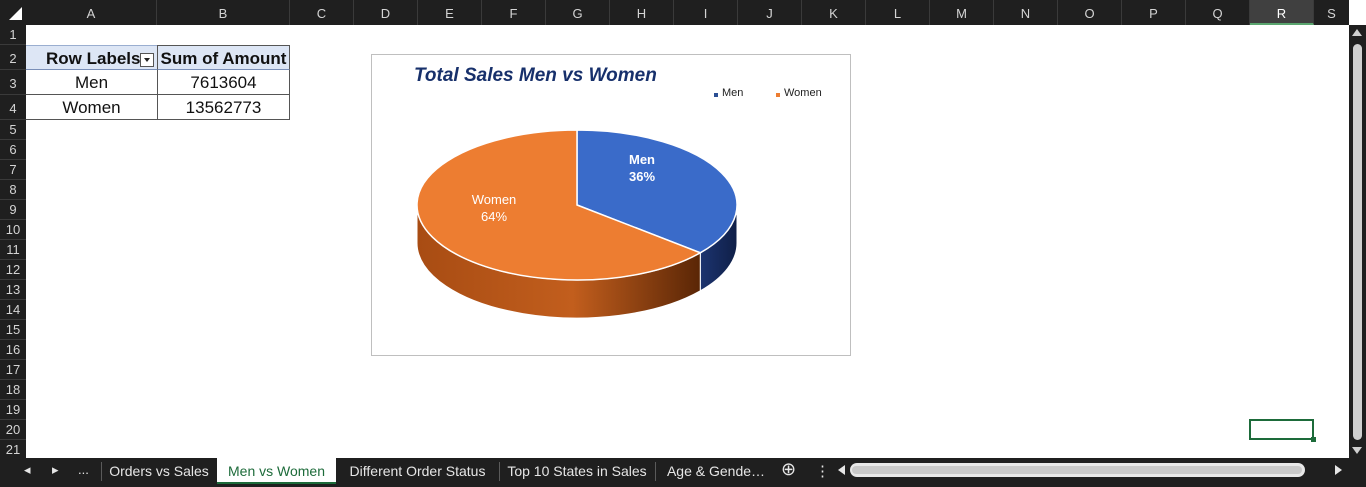 The image size is (1366, 487). Describe the element at coordinates (13, 107) in the screenshot. I see `row-header-4: 4` at that location.